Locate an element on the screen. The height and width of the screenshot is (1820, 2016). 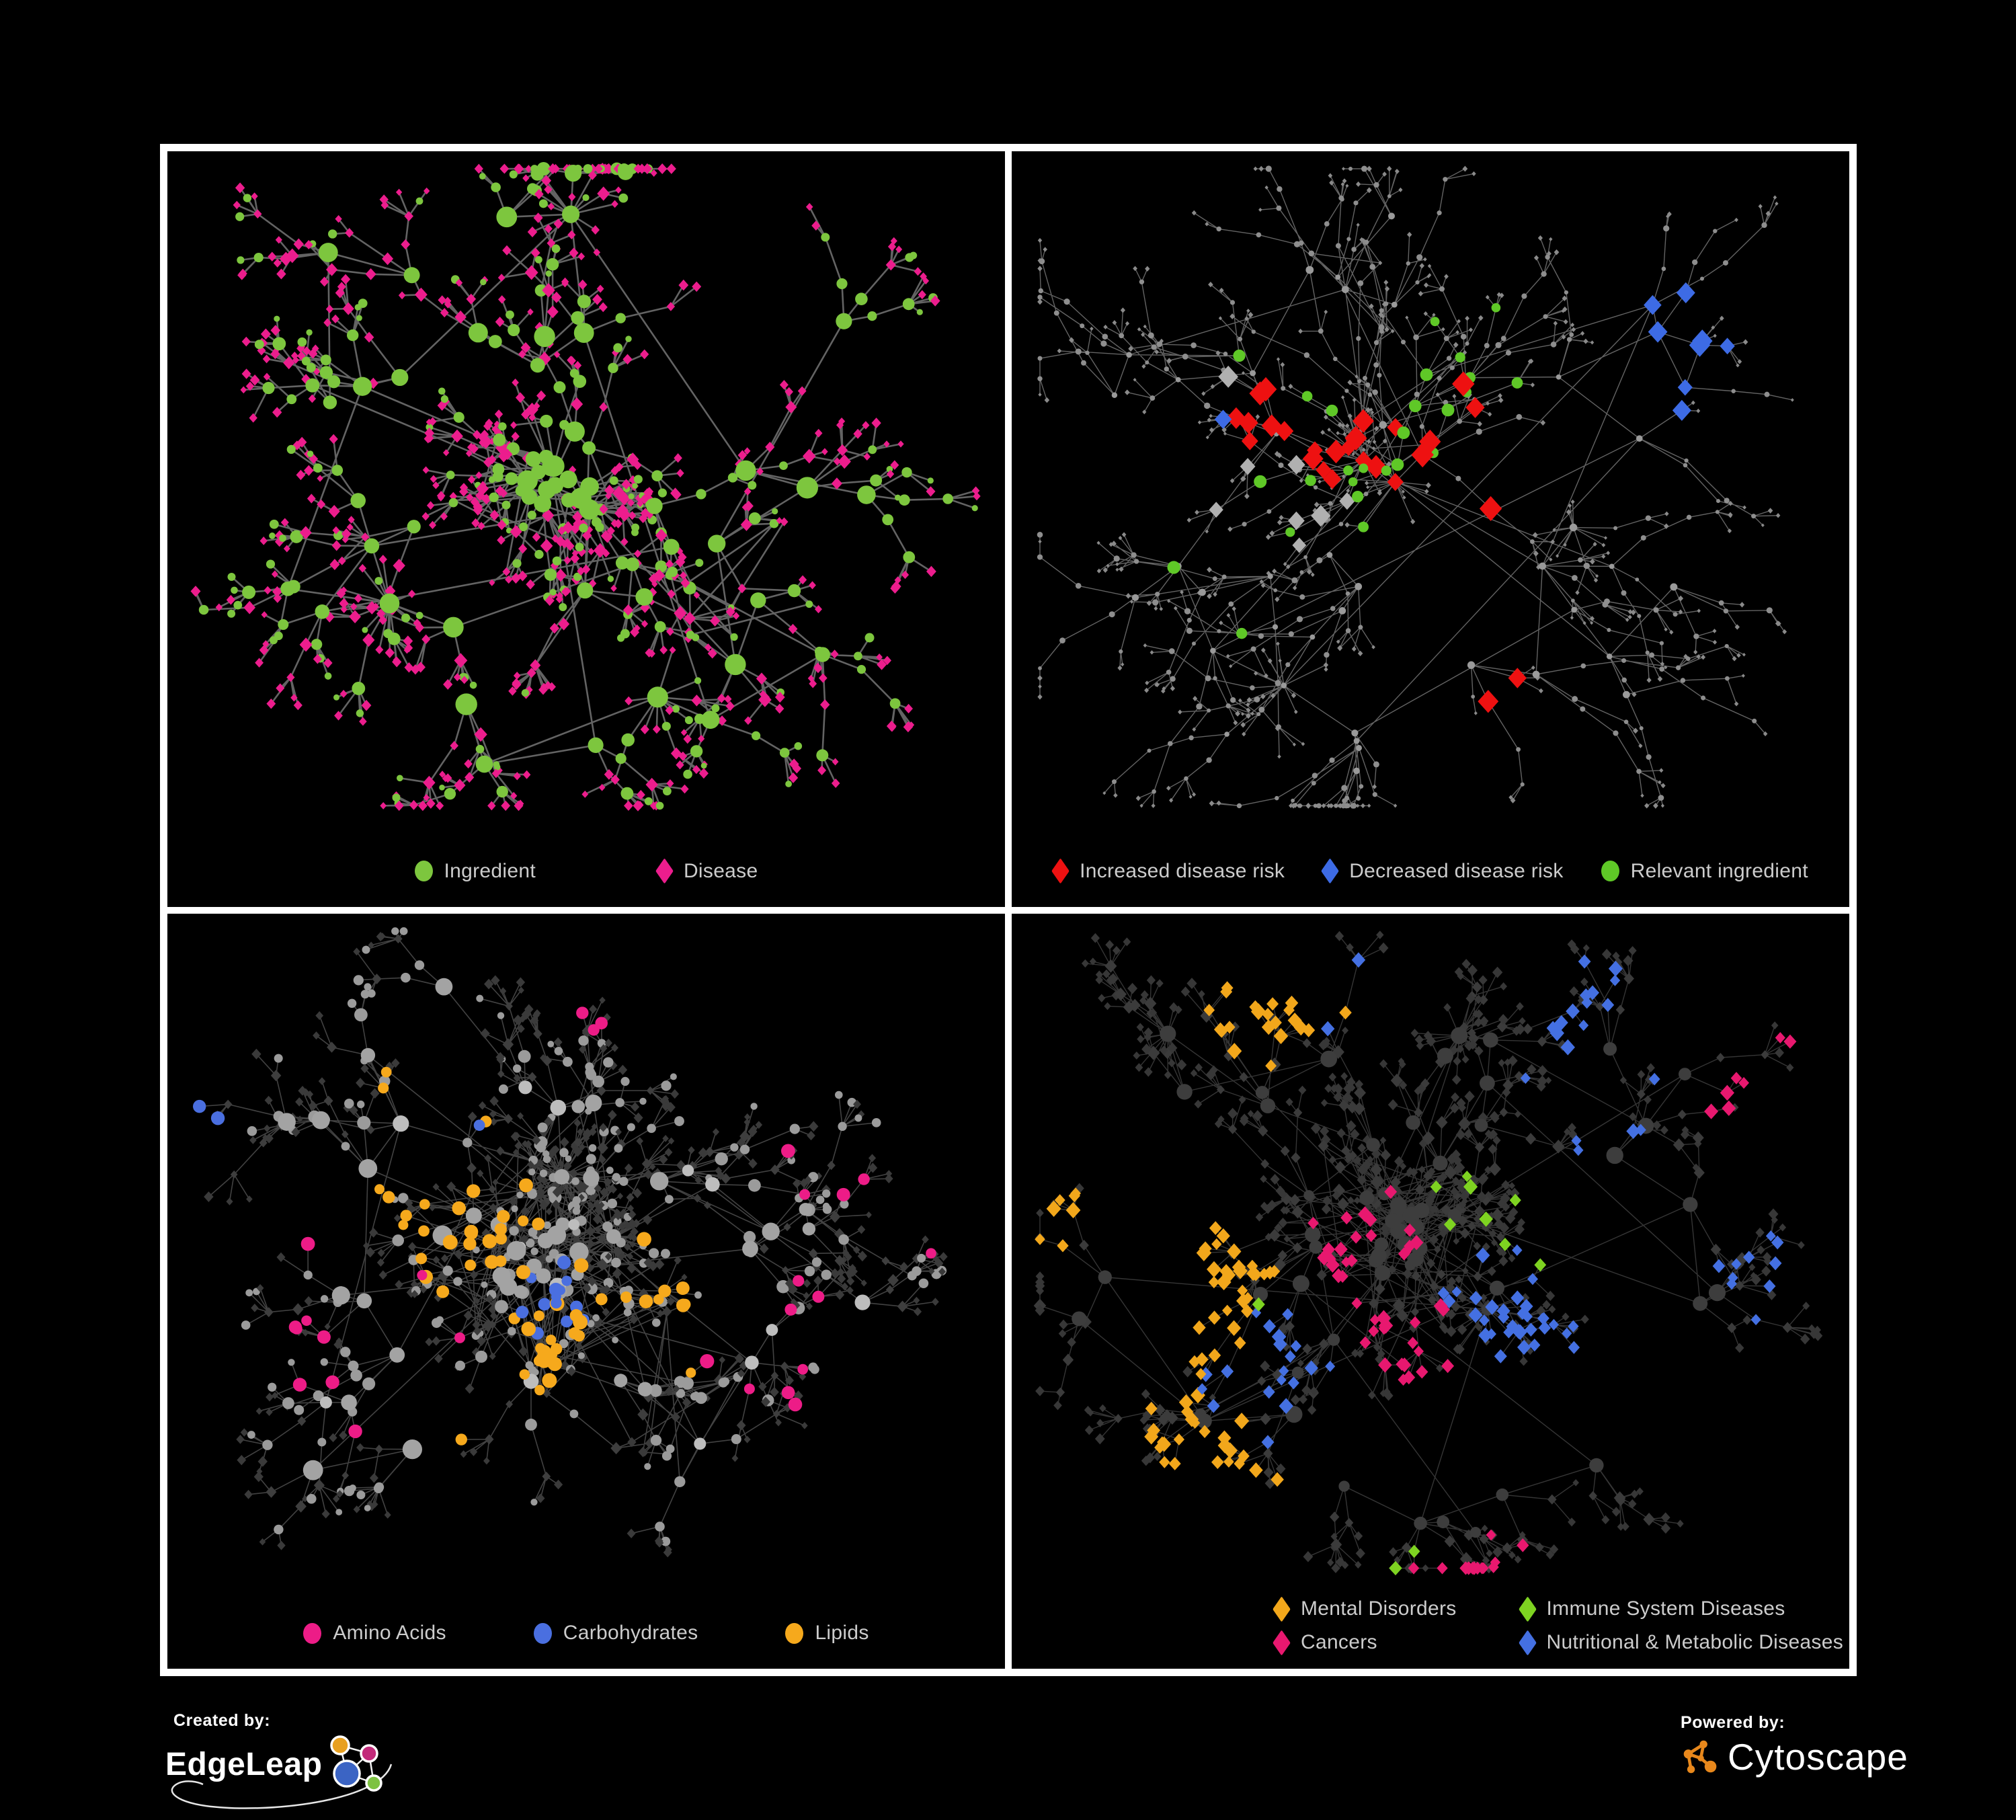
legend-item-mental-disorders: Mental Disorders is located at coordinates (1365, 1608).